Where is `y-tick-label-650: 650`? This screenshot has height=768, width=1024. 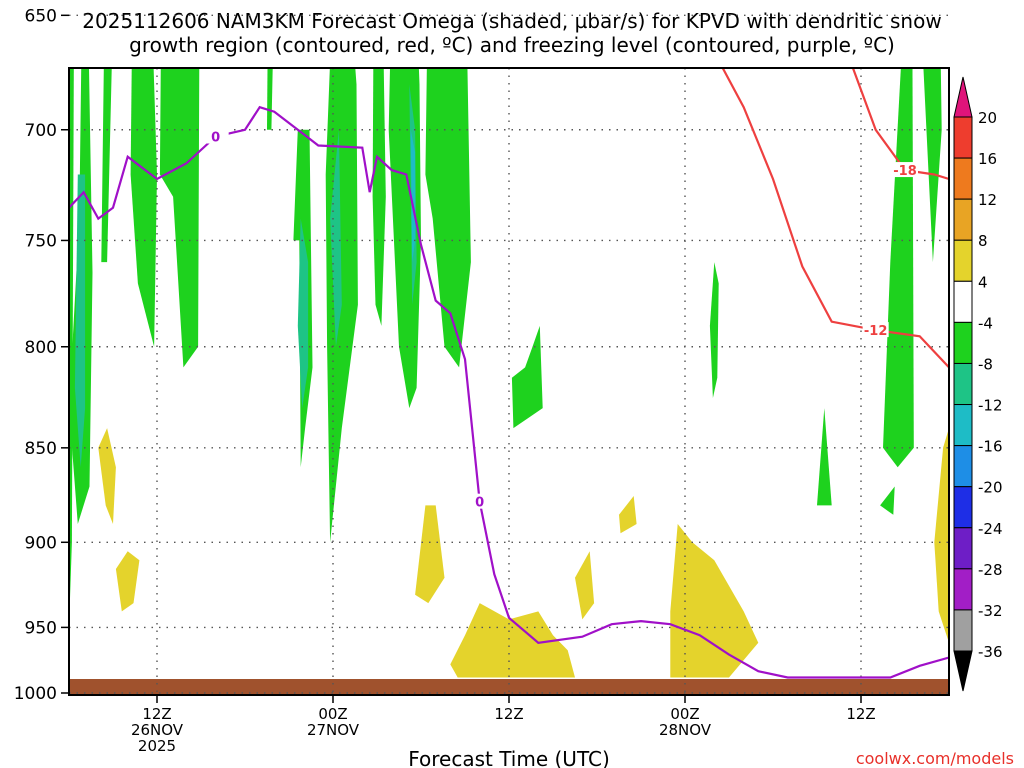
y-tick-label-650: 650 is located at coordinates (41, 16).